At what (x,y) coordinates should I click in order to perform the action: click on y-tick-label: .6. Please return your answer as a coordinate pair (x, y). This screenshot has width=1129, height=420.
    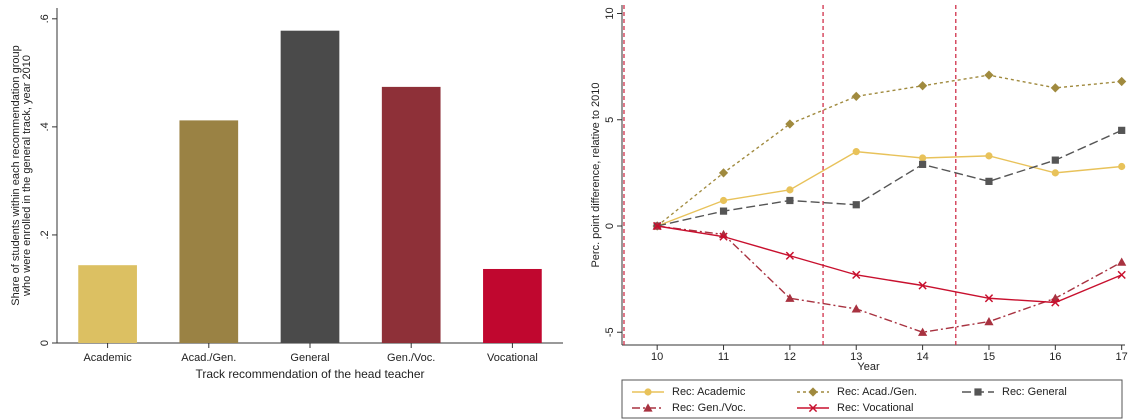
    Looking at the image, I should click on (45, 18).